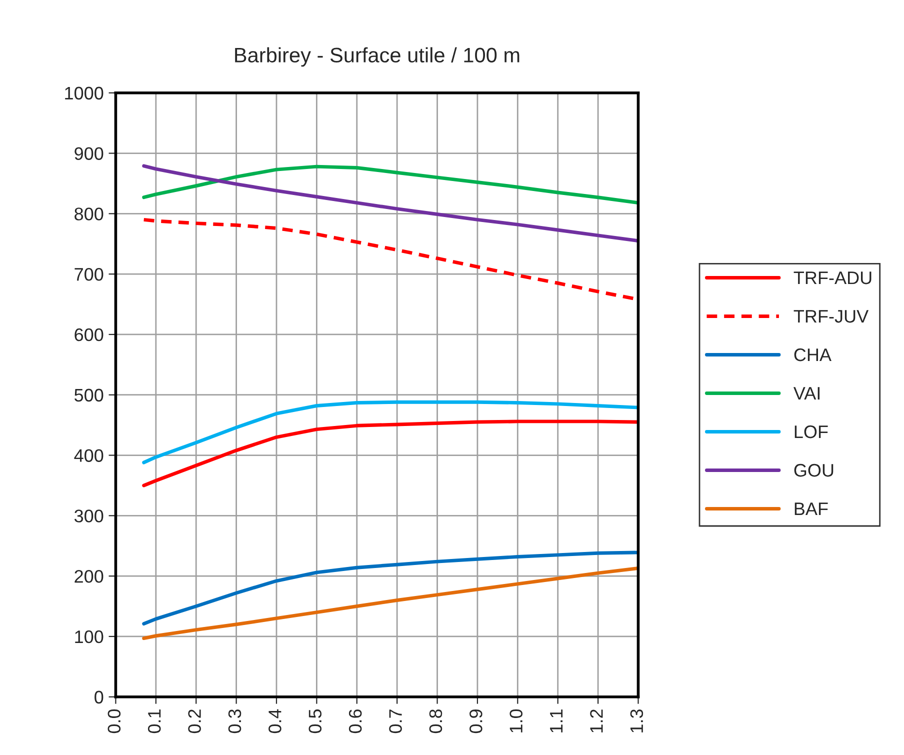 The height and width of the screenshot is (755, 904). Describe the element at coordinates (814, 470) in the screenshot. I see `legend-label: GOU` at that location.